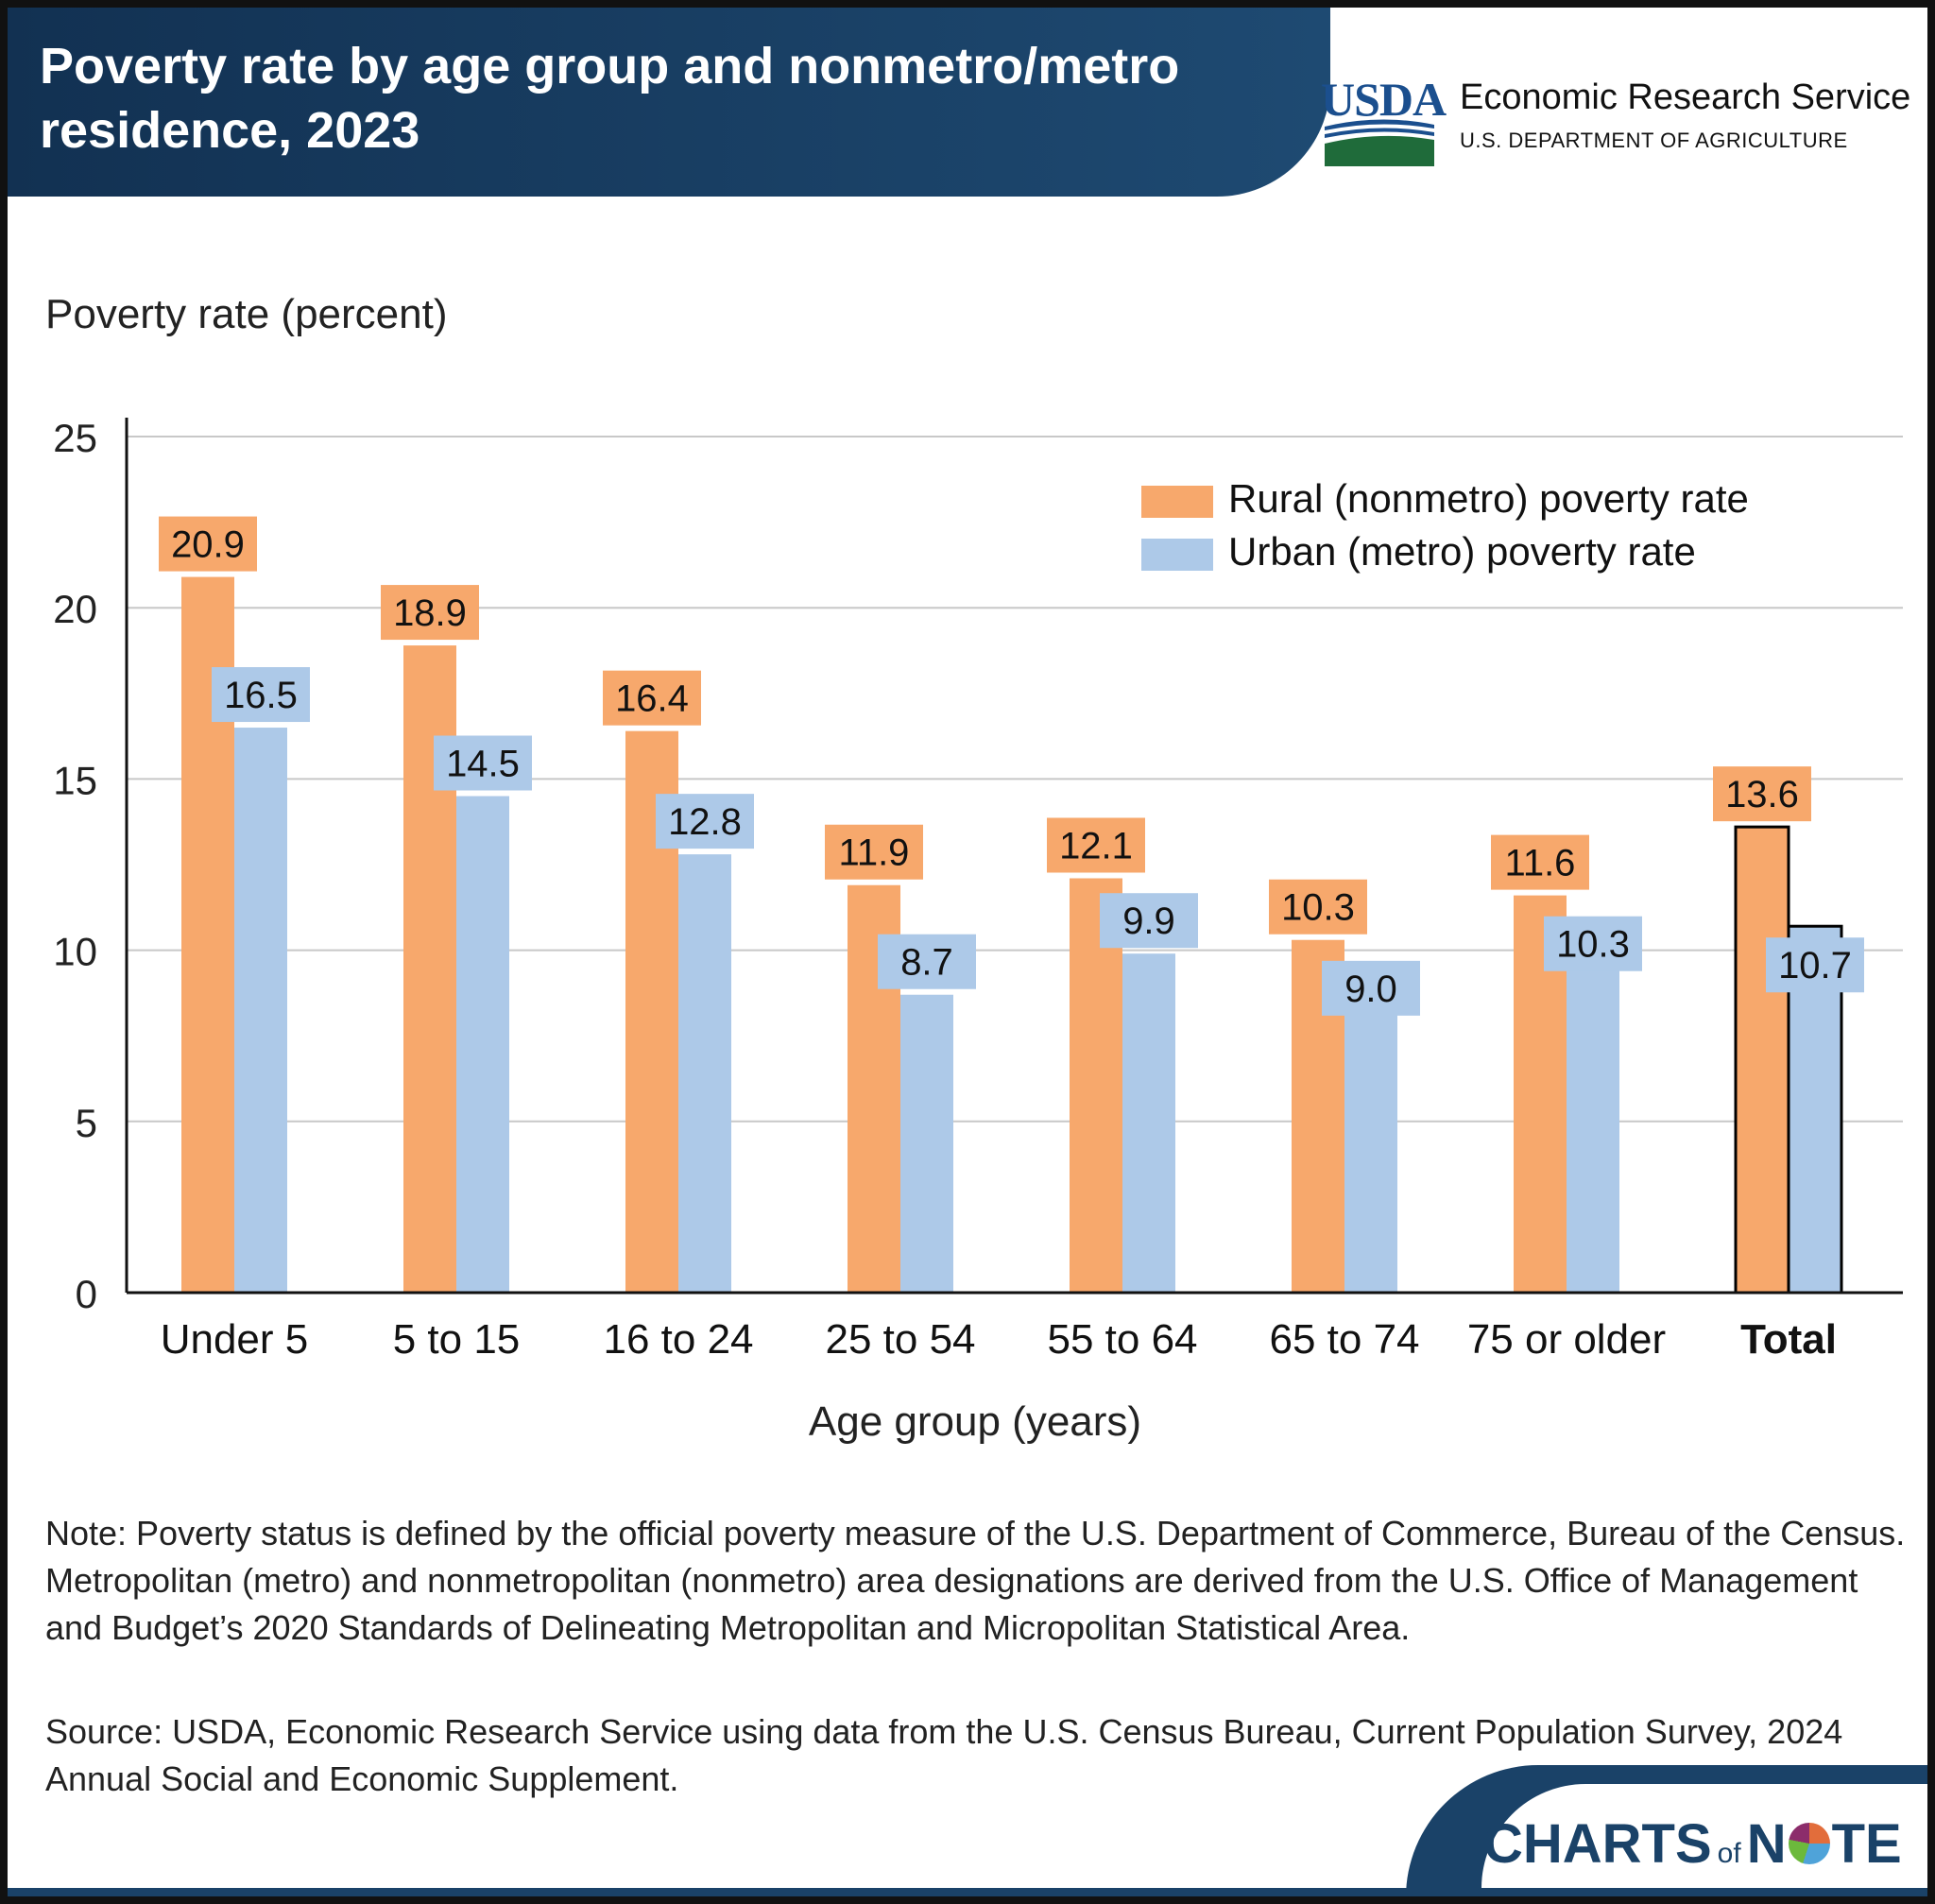 The width and height of the screenshot is (1935, 1904). Describe the element at coordinates (75, 609) in the screenshot. I see `y-tick-label: 20` at that location.